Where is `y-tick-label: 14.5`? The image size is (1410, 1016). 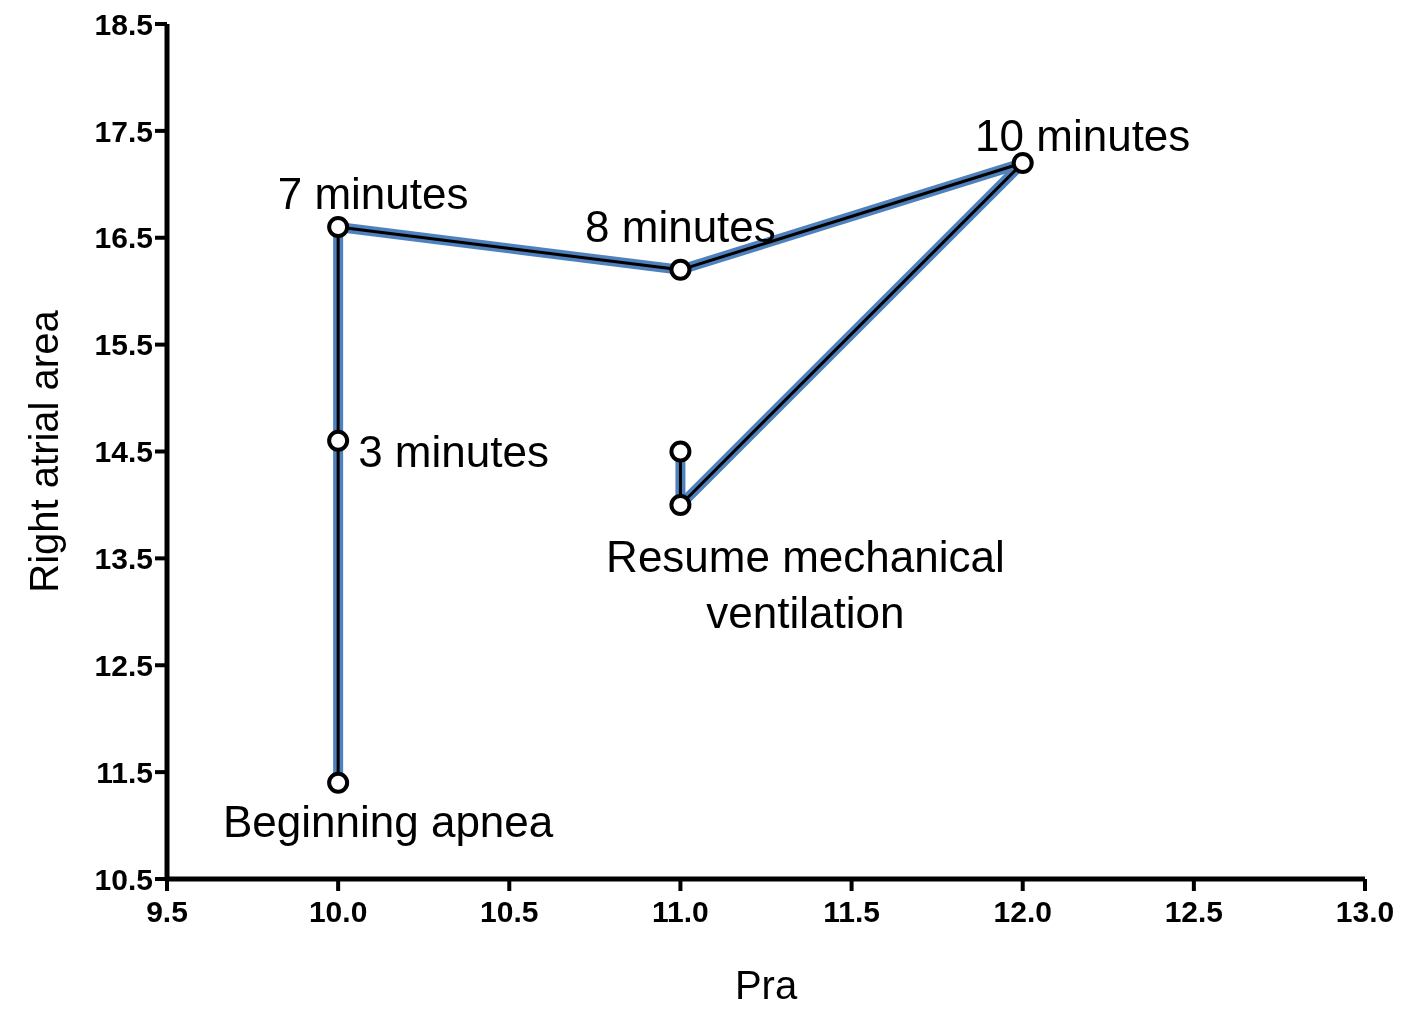 y-tick-label: 14.5 is located at coordinates (123, 452).